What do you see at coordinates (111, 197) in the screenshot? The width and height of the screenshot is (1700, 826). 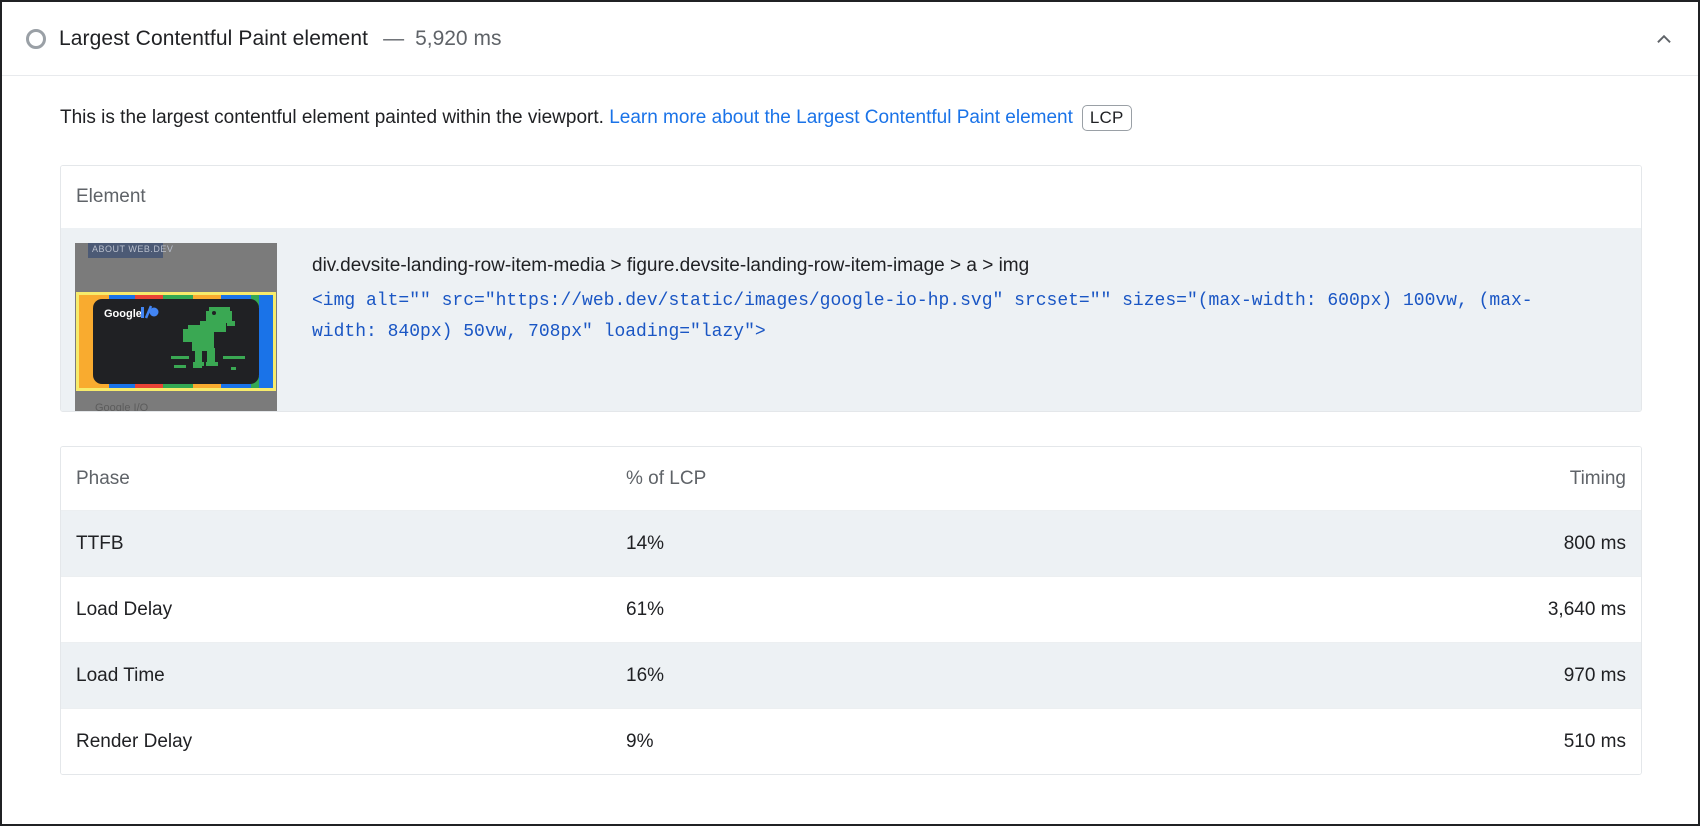 I see `column-header-element: Element` at bounding box center [111, 197].